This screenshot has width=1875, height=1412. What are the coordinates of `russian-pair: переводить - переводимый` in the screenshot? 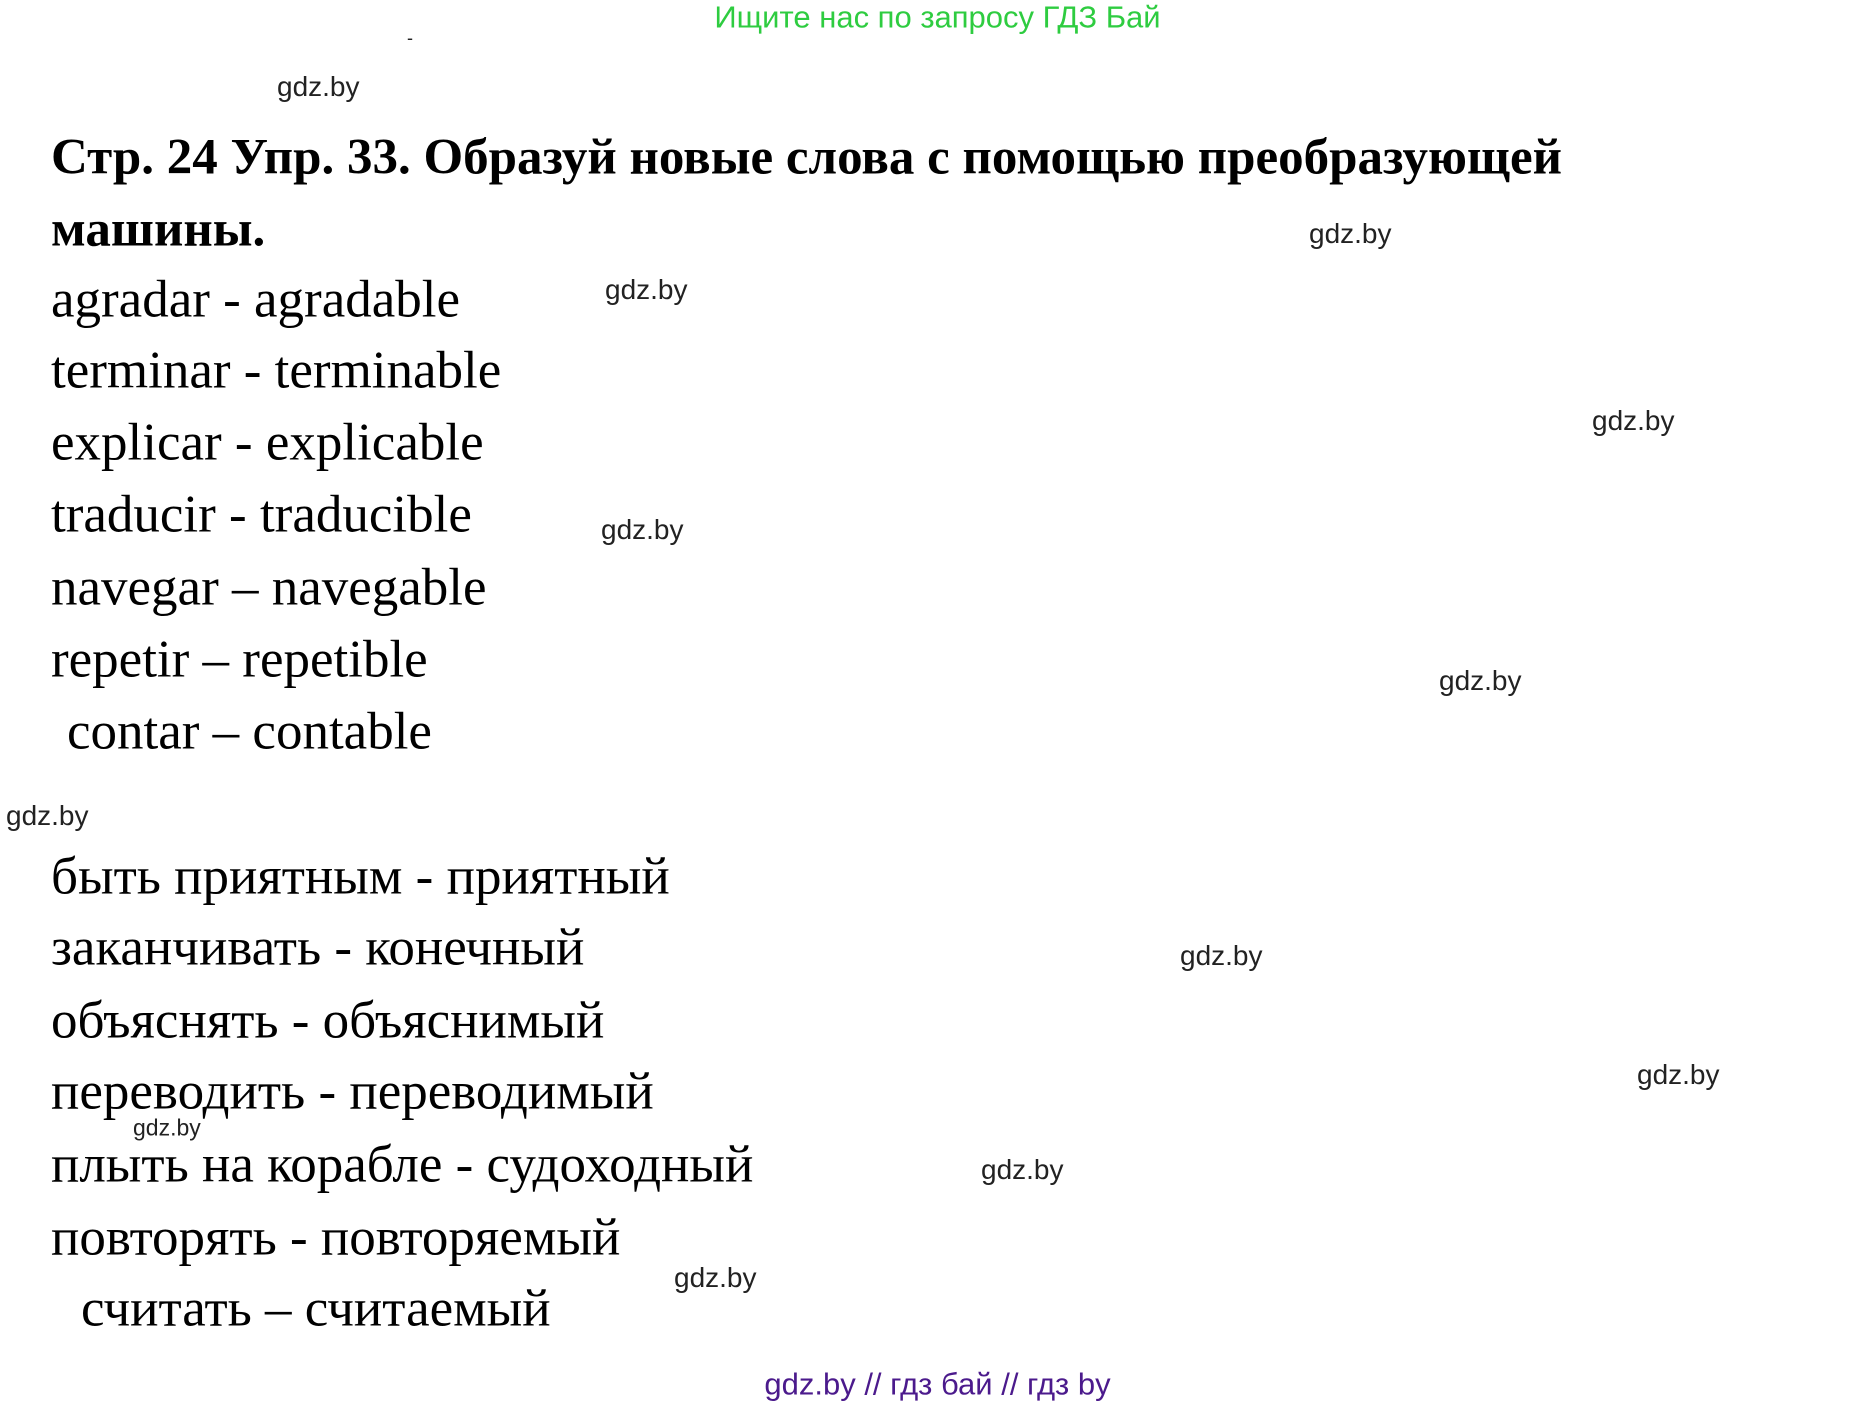 It's located at (352, 1091).